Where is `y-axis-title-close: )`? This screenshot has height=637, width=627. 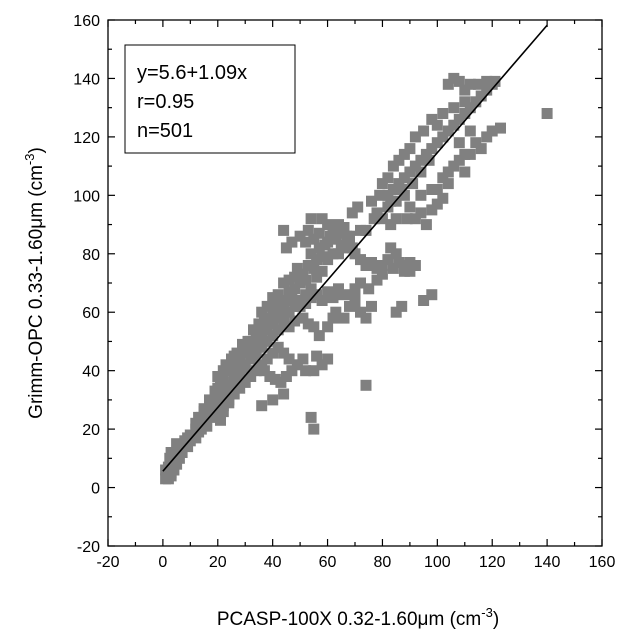
y-axis-title-close: ) is located at coordinates (36, 150).